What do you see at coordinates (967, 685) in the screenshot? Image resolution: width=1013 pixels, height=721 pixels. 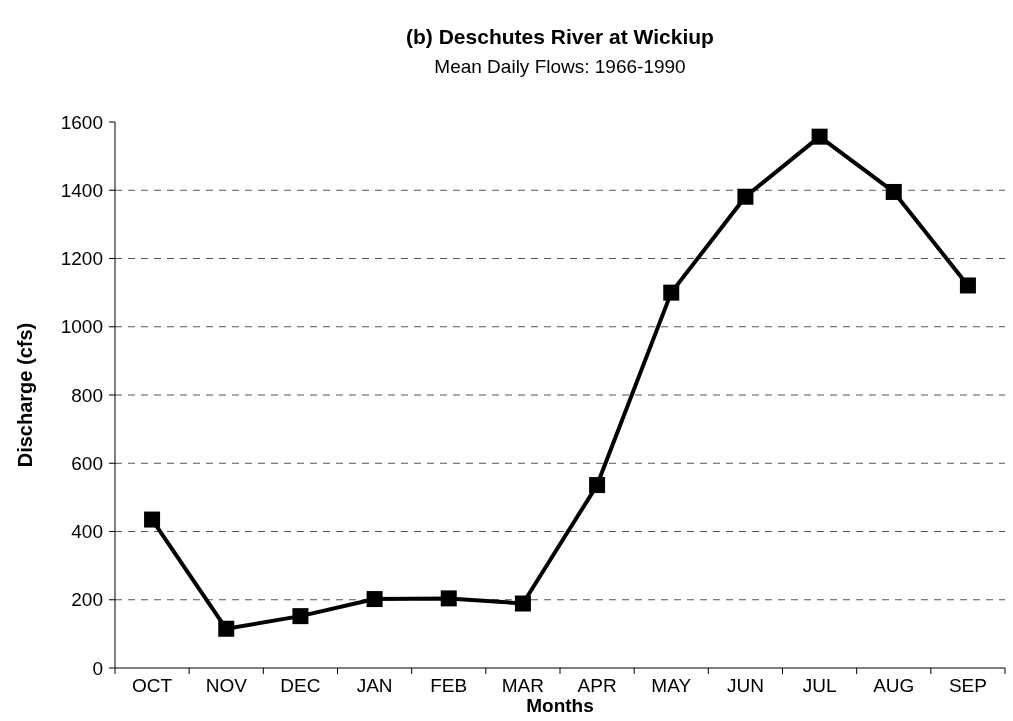 I see `x-tick-label: SEP` at bounding box center [967, 685].